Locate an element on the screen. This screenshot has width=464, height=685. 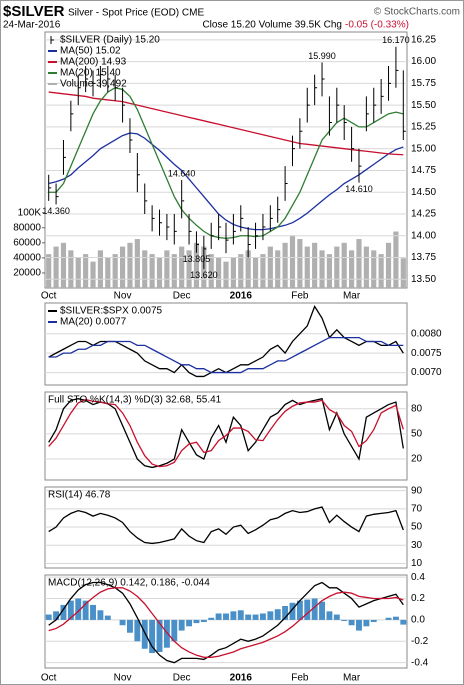
x-tick-label: 2016 is located at coordinates (241, 296).